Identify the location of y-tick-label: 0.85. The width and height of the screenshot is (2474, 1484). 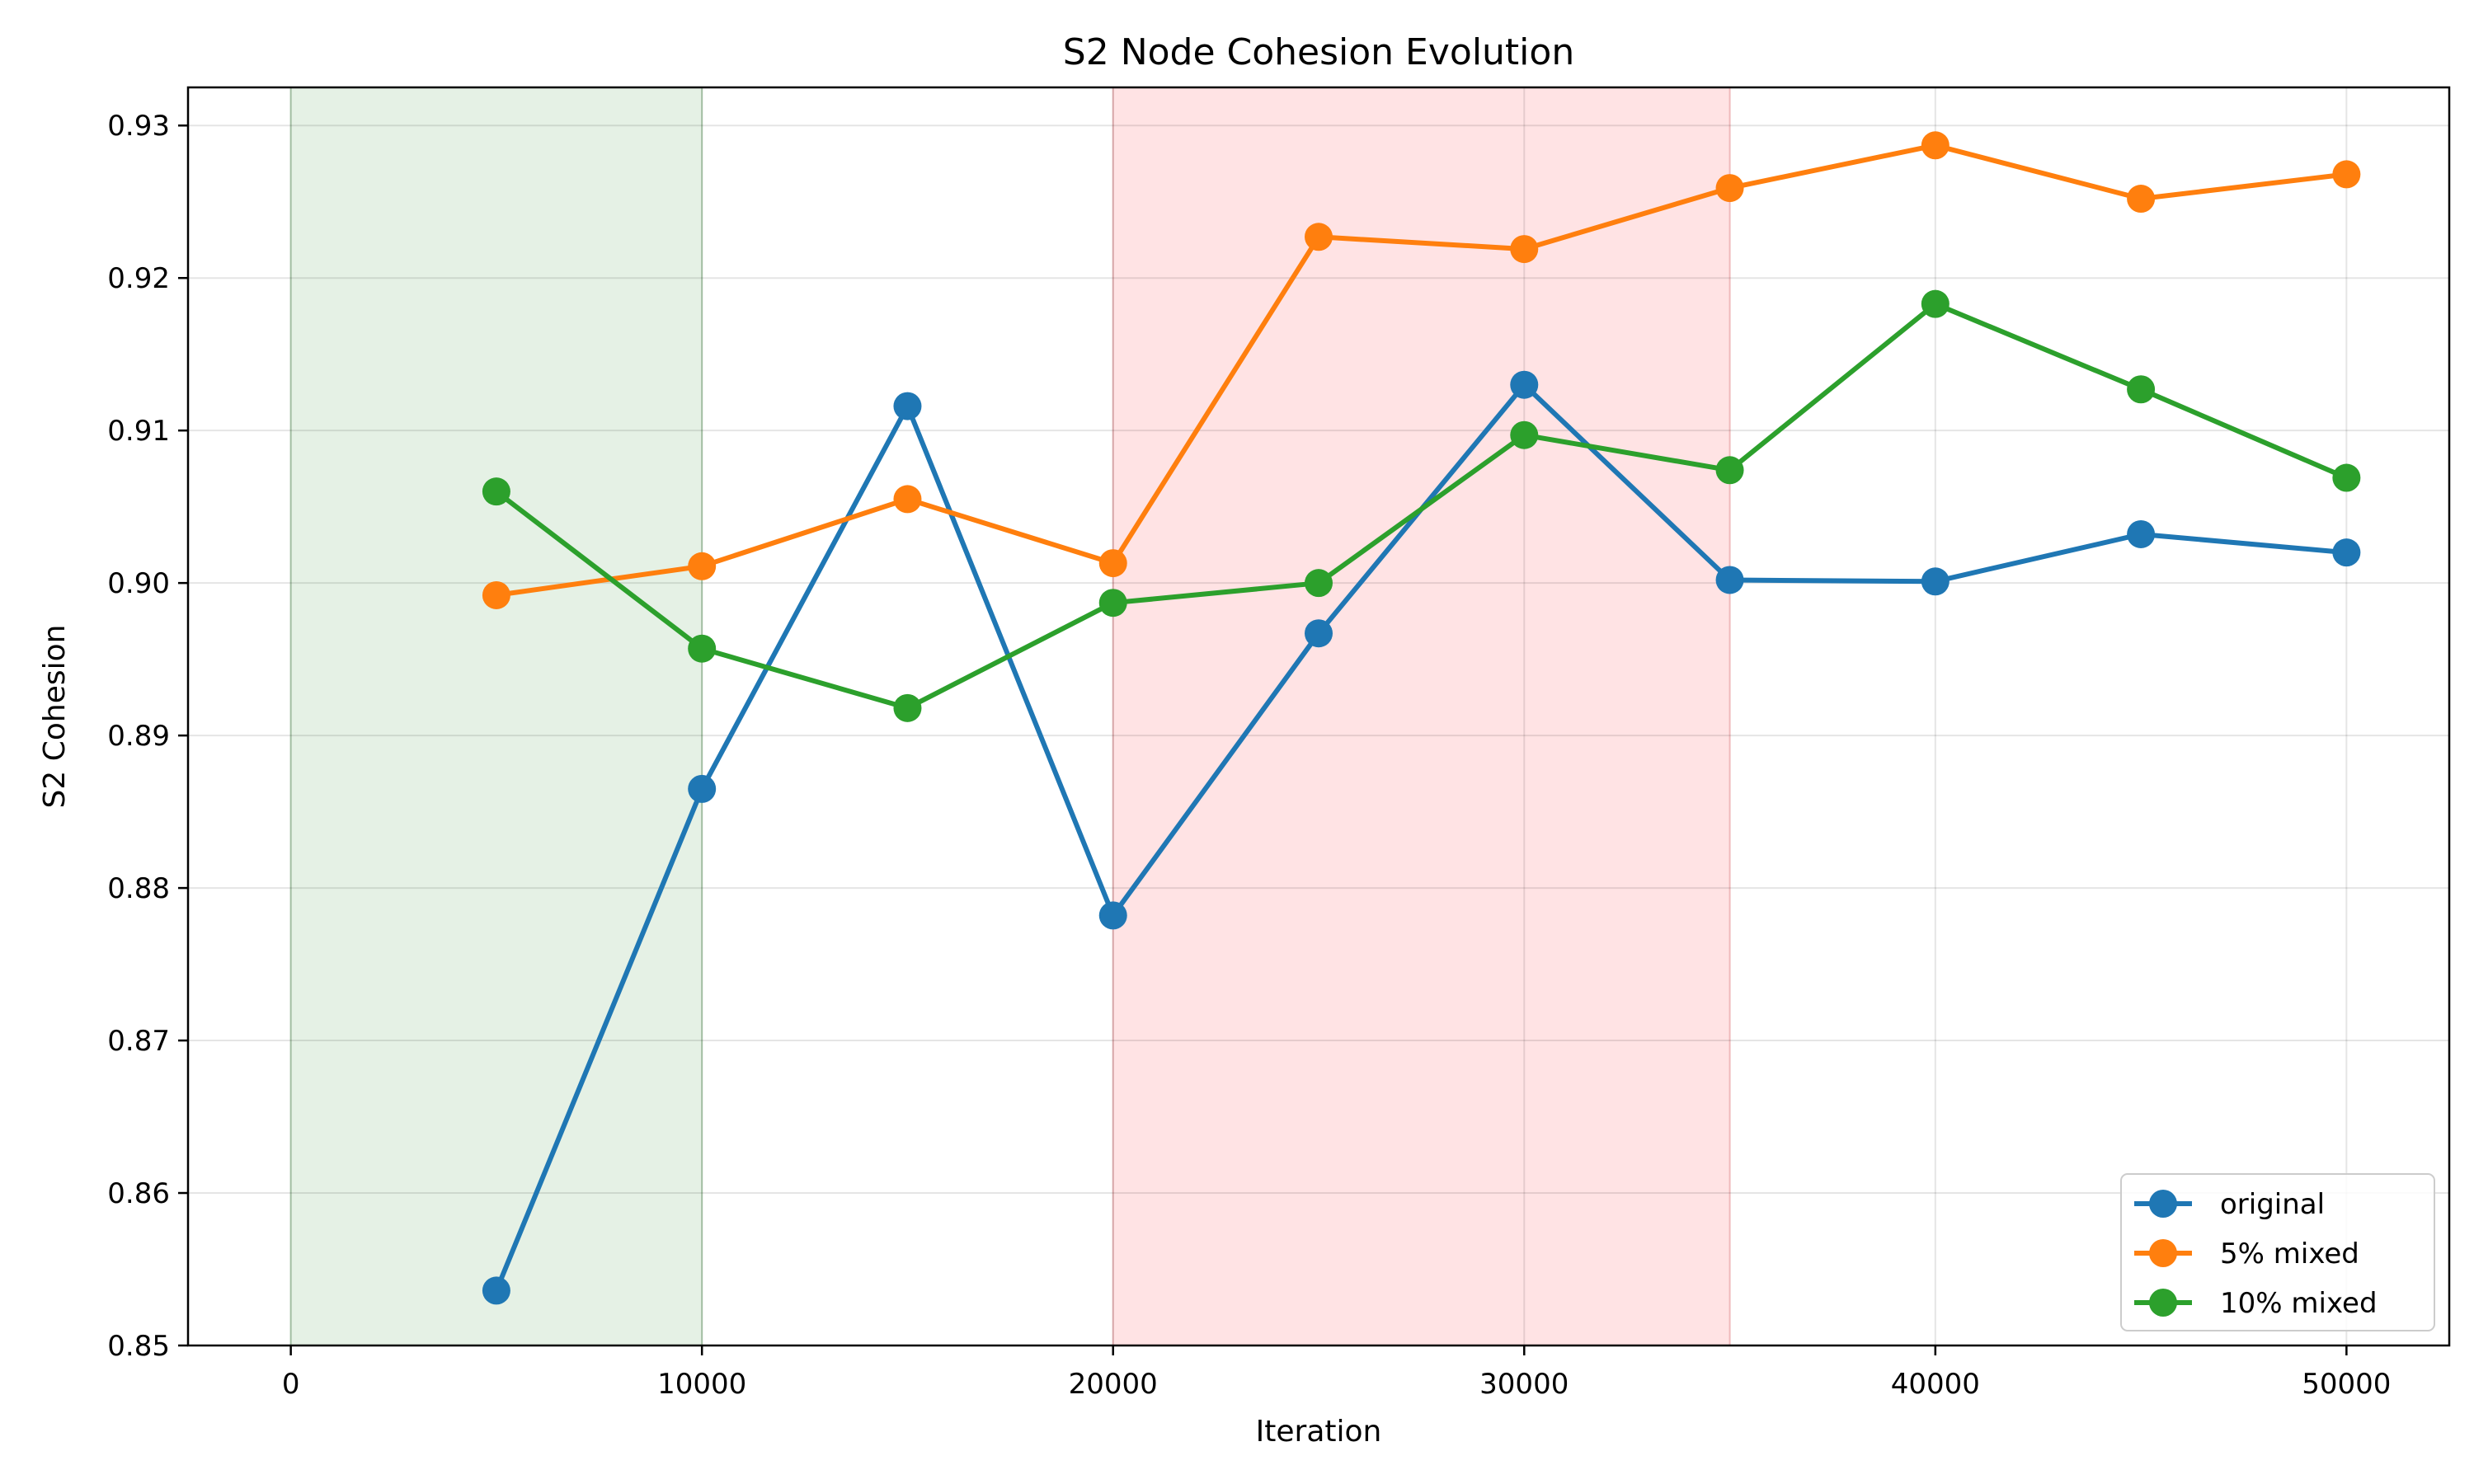
(138, 1346).